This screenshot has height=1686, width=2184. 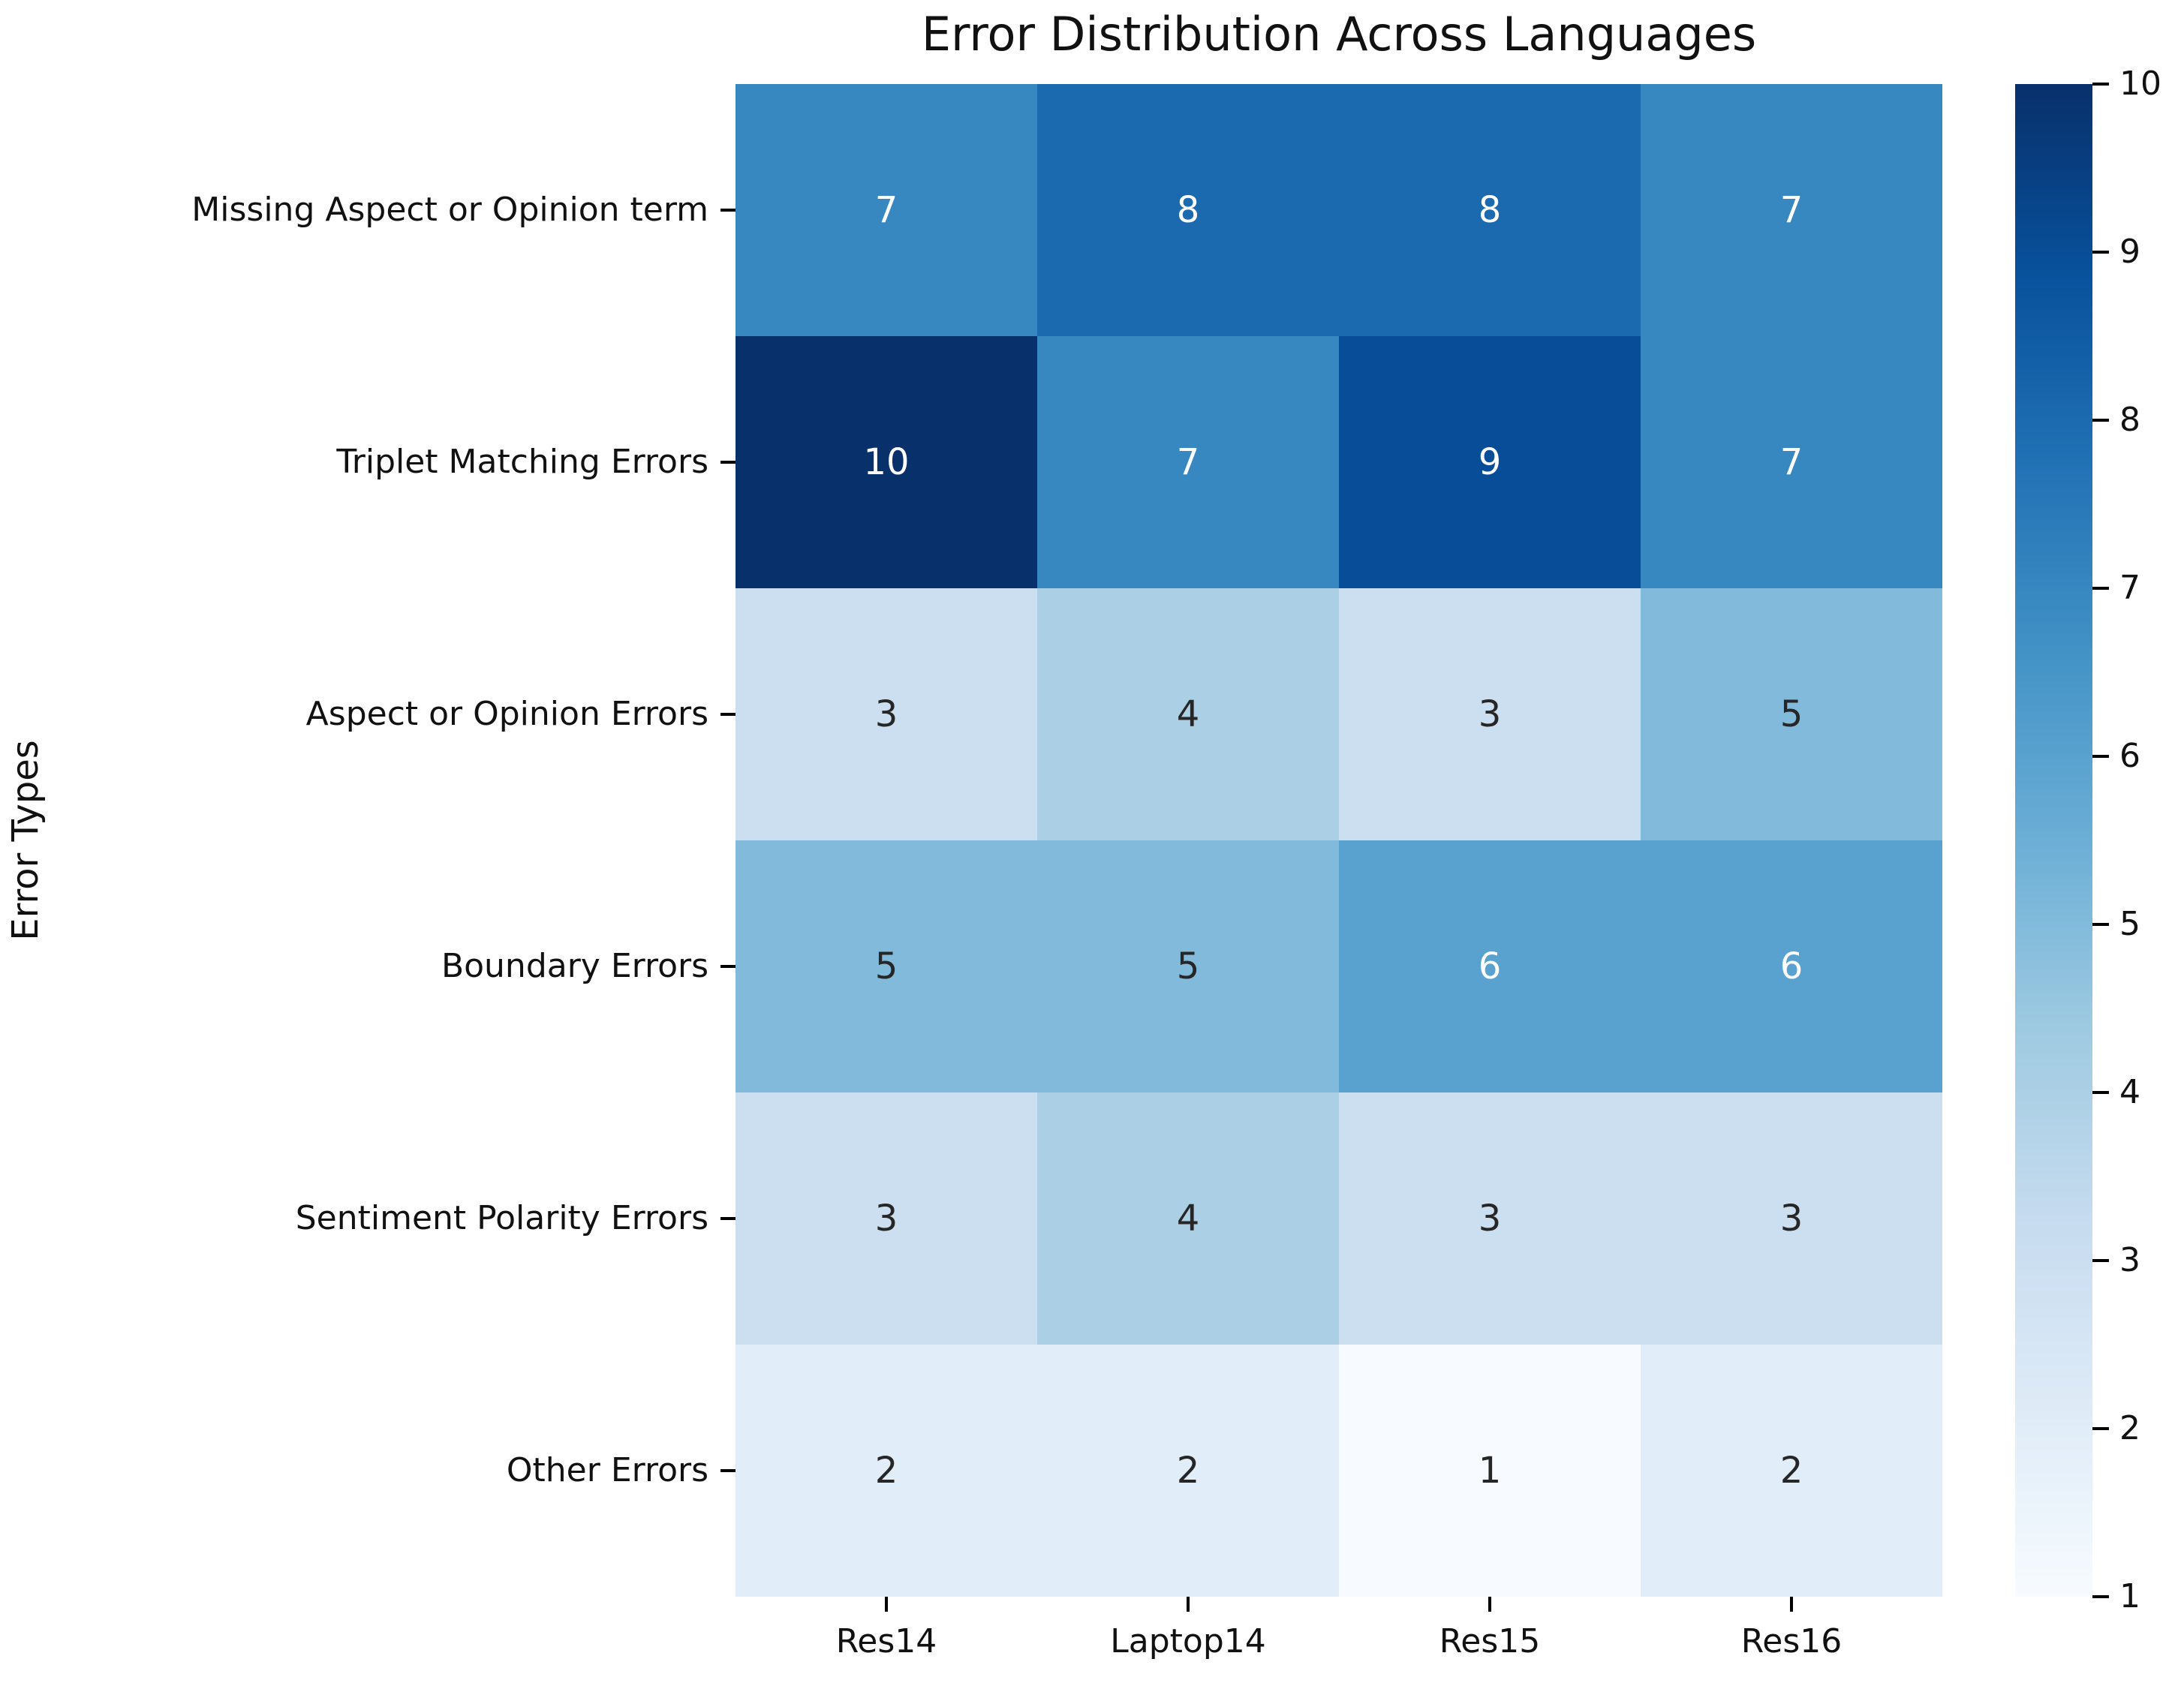 I want to click on colorbar-gradient, so click(x=2053, y=840).